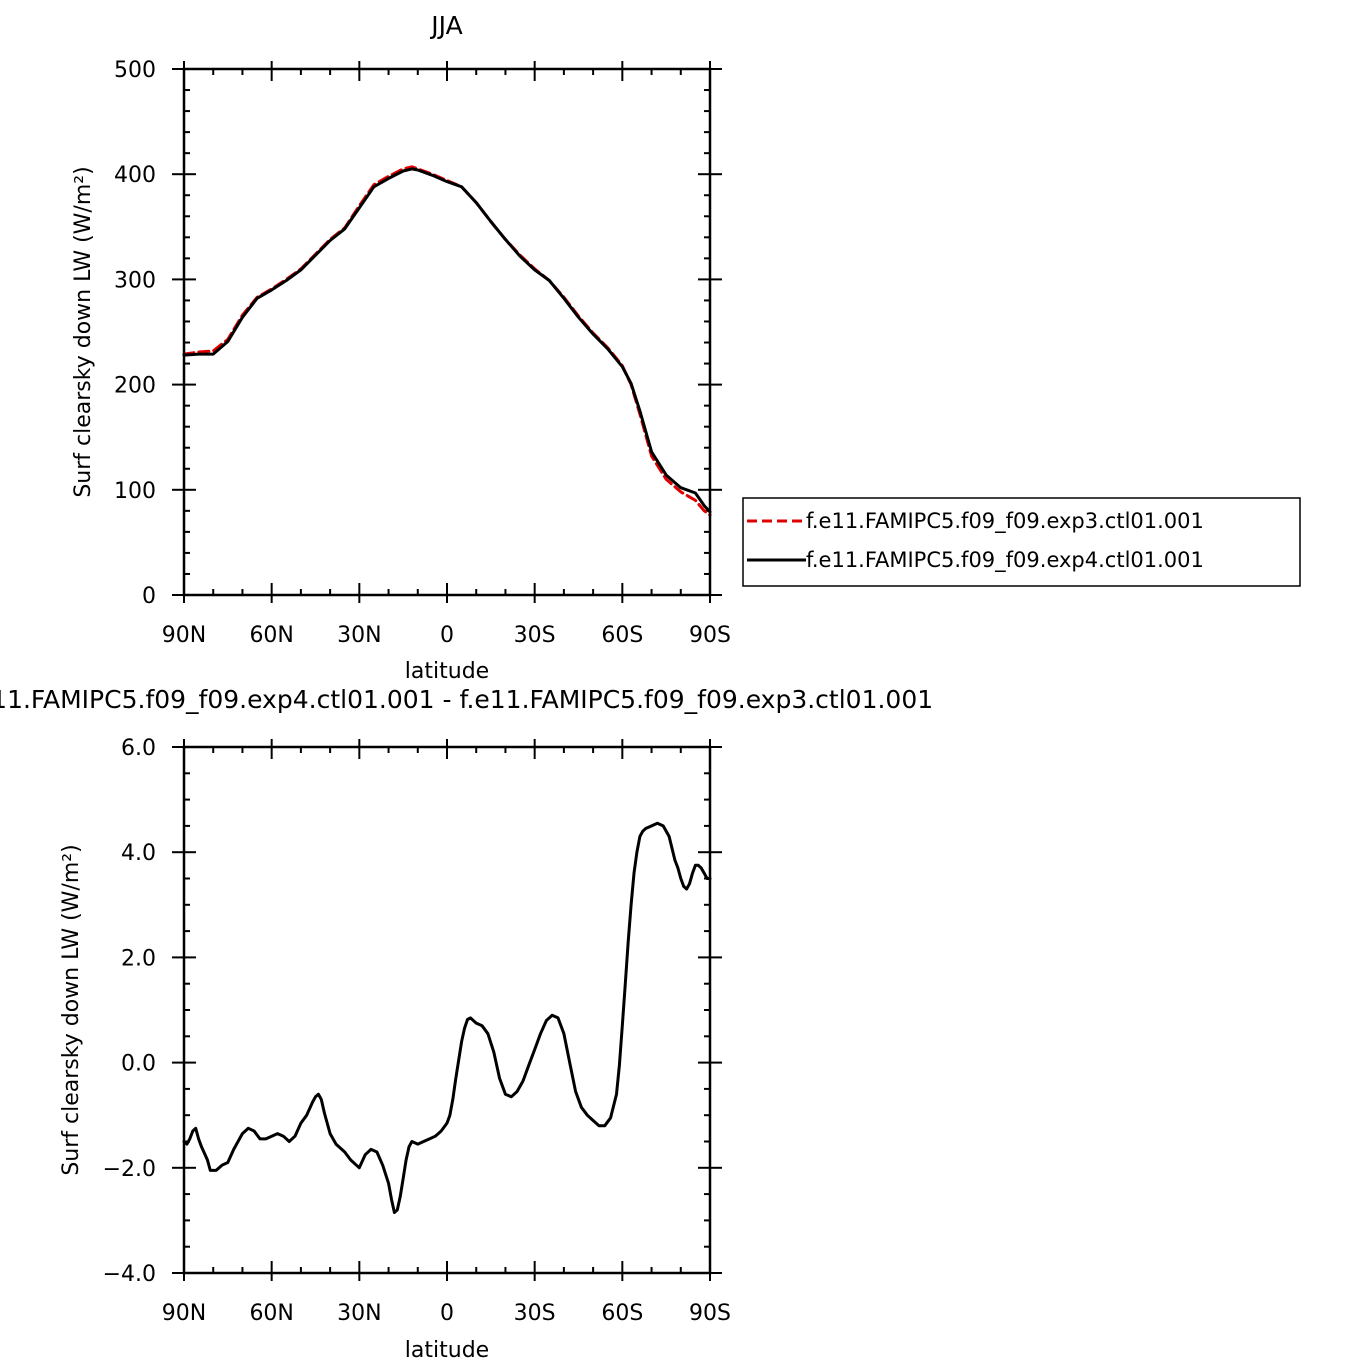 This screenshot has height=1369, width=1369. I want to click on bottom-x-tick-label: 0, so click(447, 1313).